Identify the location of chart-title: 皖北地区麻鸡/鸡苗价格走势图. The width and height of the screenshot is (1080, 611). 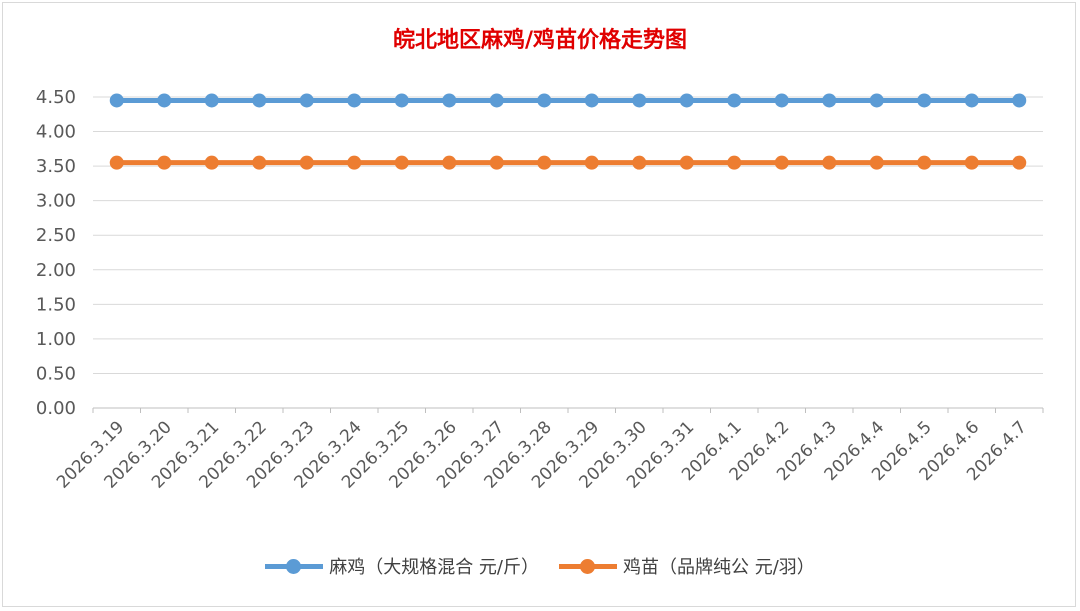
(540, 40).